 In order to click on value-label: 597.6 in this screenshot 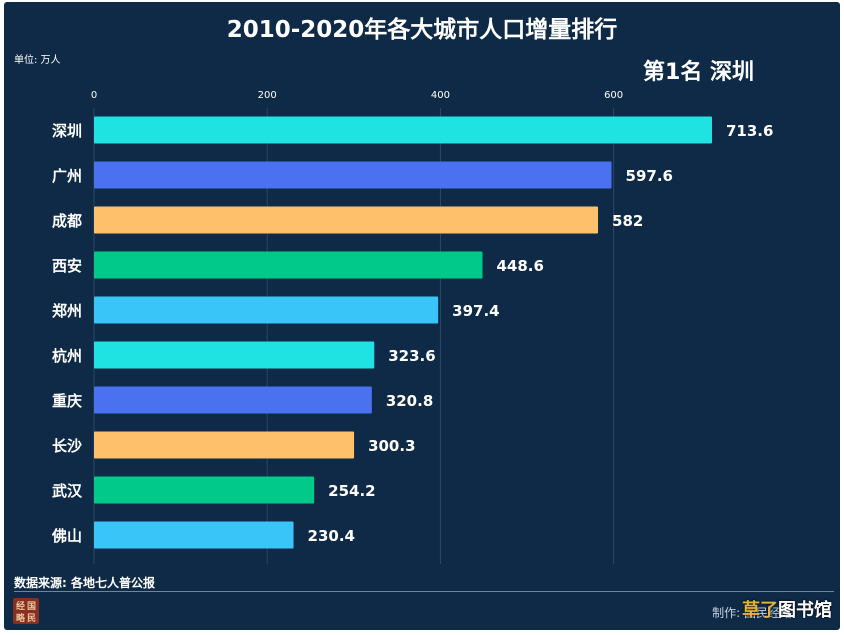, I will do `click(649, 176)`.